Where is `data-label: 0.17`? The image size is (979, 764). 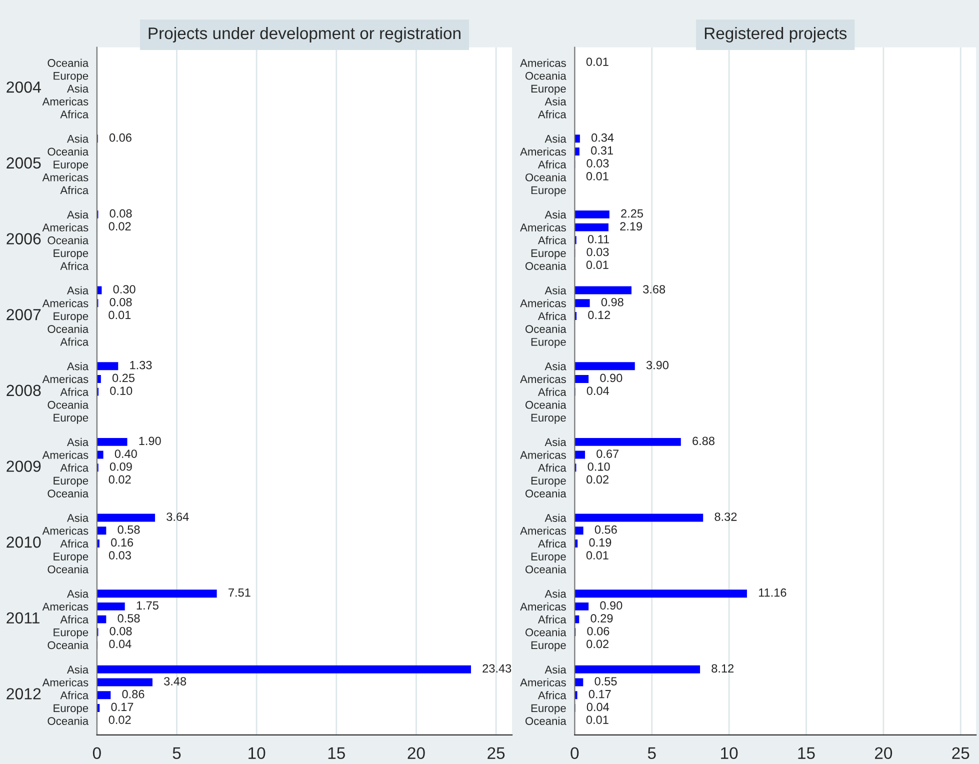 data-label: 0.17 is located at coordinates (122, 707).